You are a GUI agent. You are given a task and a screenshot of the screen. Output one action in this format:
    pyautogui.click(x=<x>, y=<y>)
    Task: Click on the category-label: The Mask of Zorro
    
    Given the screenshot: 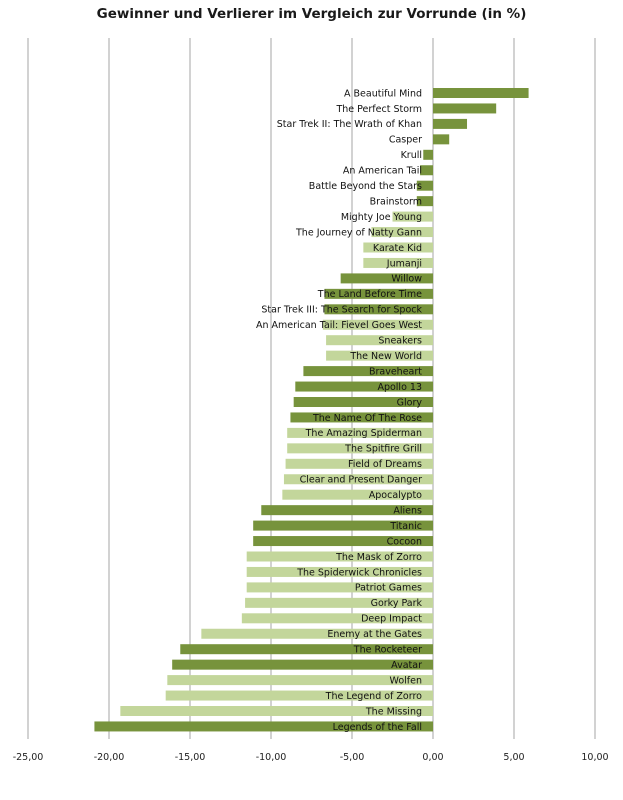 What is the action you would take?
    pyautogui.click(x=378, y=557)
    